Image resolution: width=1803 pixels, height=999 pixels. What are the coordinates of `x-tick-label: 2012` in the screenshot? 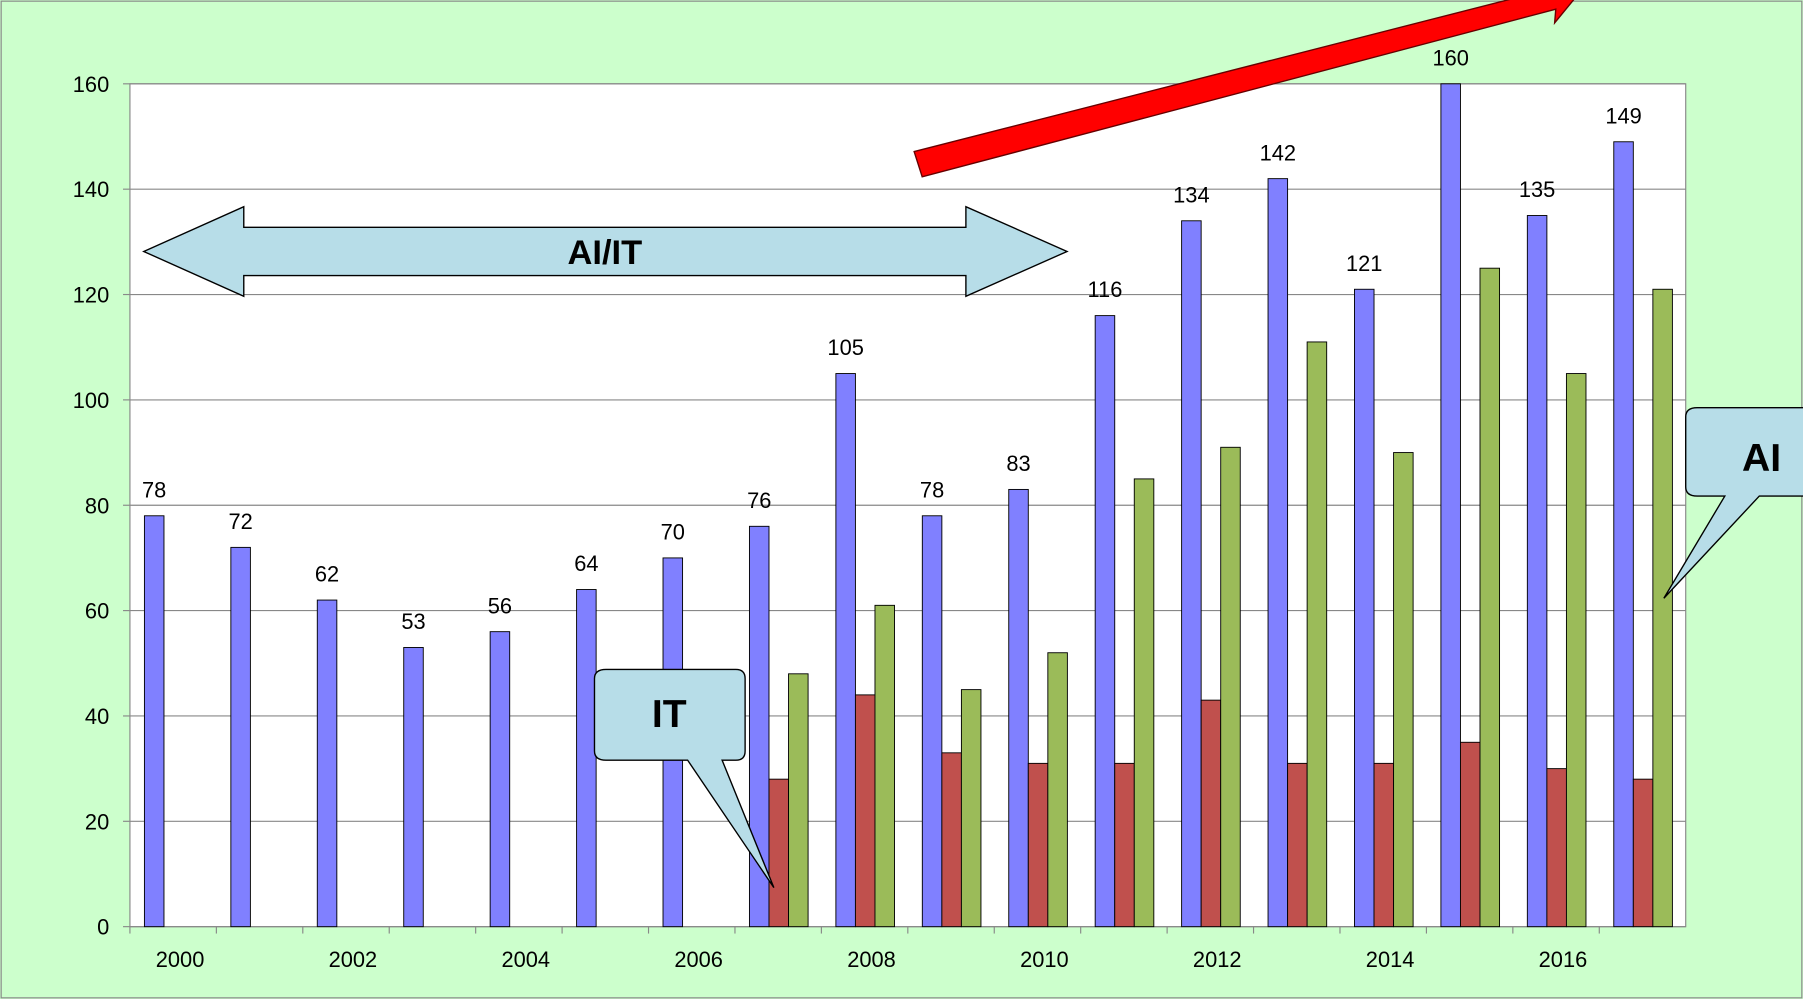 It's located at (1217, 959).